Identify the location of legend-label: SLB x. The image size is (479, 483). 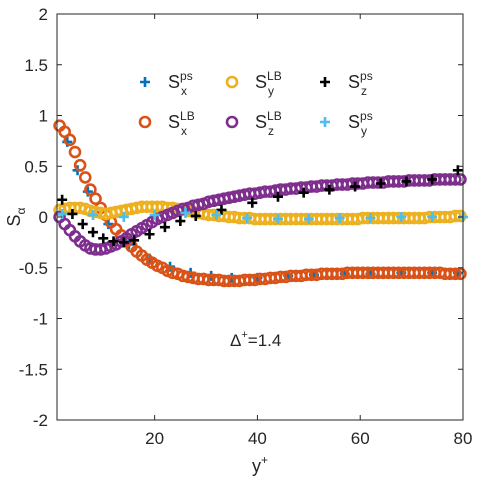
(181, 123).